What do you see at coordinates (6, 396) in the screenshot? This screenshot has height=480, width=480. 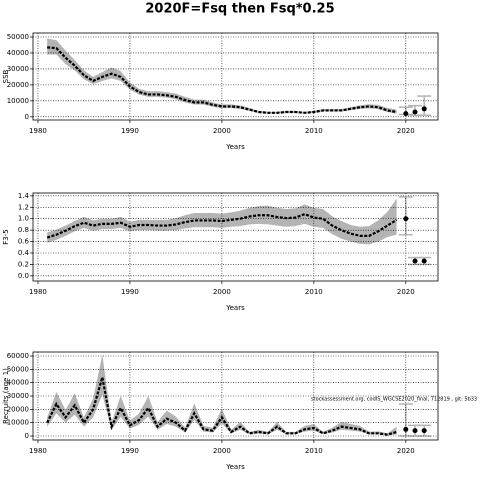 I see `y-axis-label: Recruits (age 1)` at bounding box center [6, 396].